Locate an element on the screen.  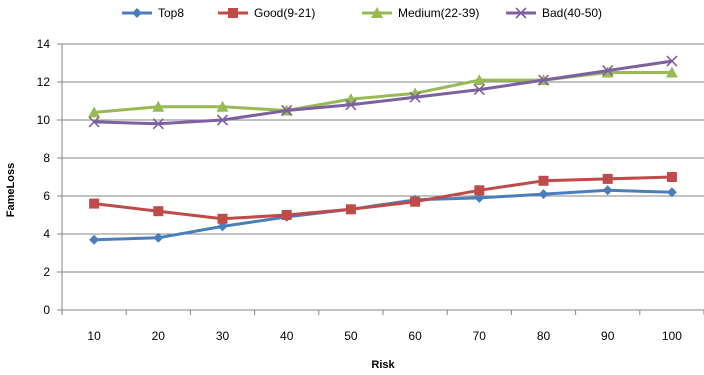
y-tick-label: 14 is located at coordinates (44, 44).